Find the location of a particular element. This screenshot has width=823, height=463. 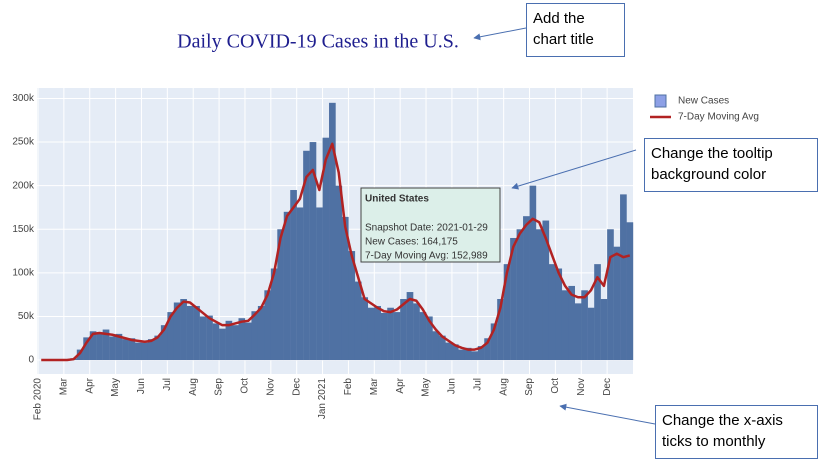

y-tick-label: 50k is located at coordinates (26, 316).